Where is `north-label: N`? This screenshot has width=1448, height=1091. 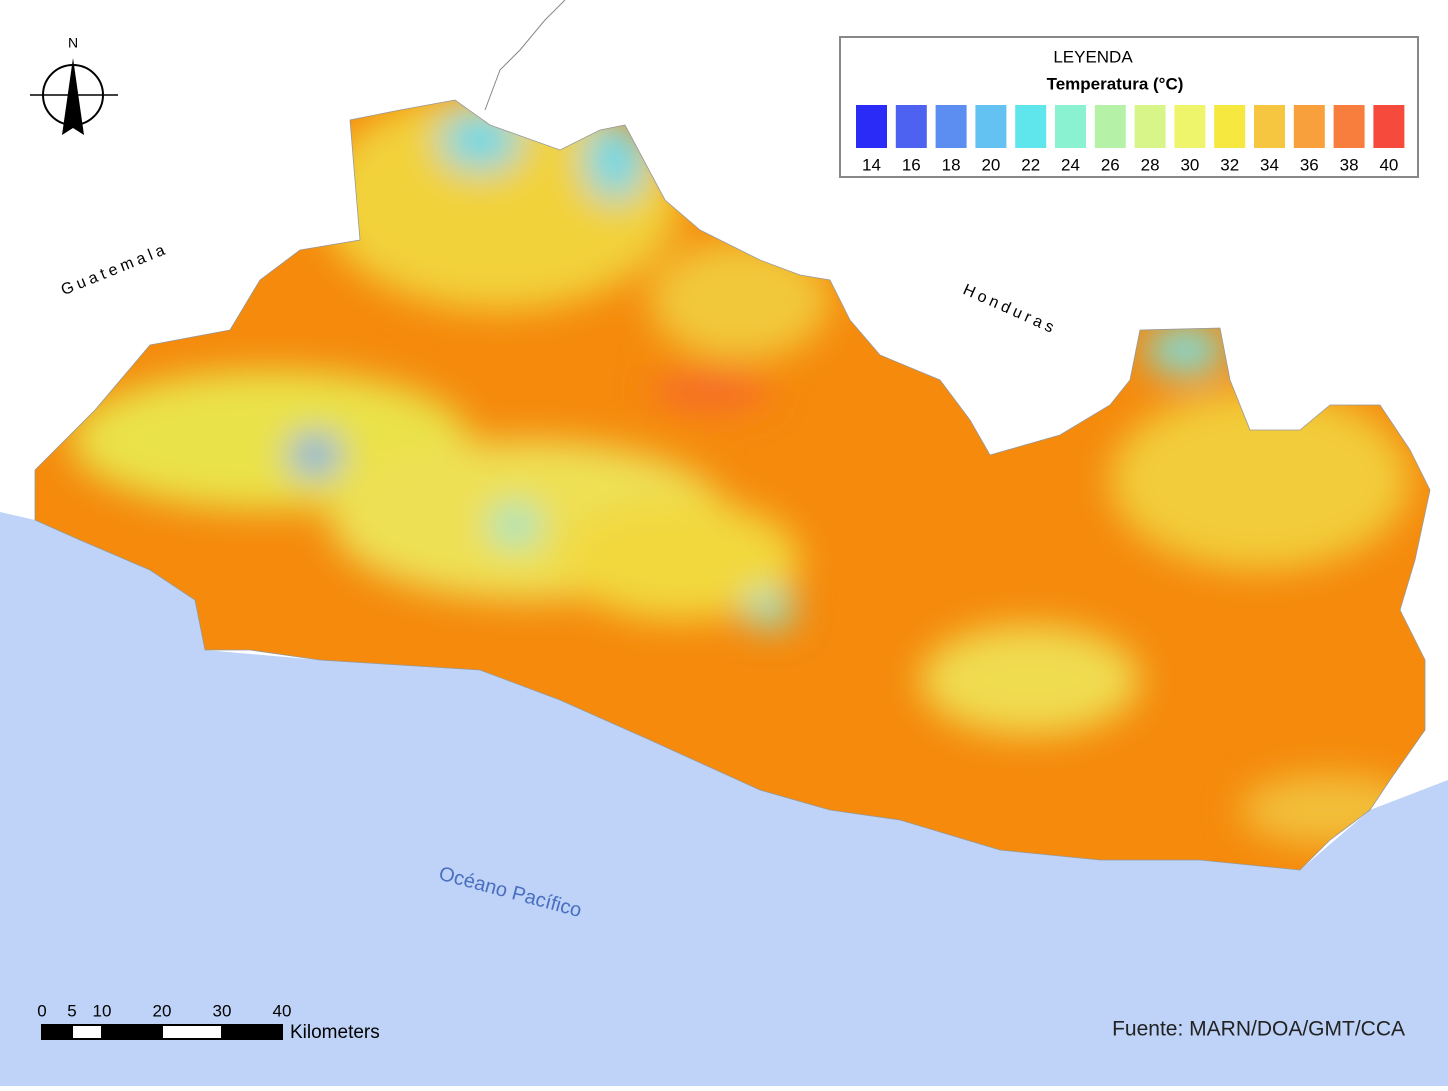
north-label: N is located at coordinates (73, 43).